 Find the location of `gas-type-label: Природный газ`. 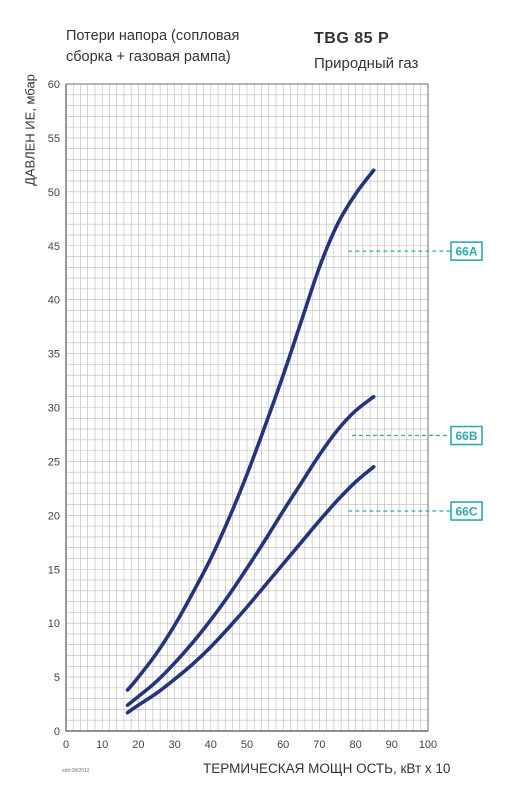

gas-type-label: Природный газ is located at coordinates (366, 63).